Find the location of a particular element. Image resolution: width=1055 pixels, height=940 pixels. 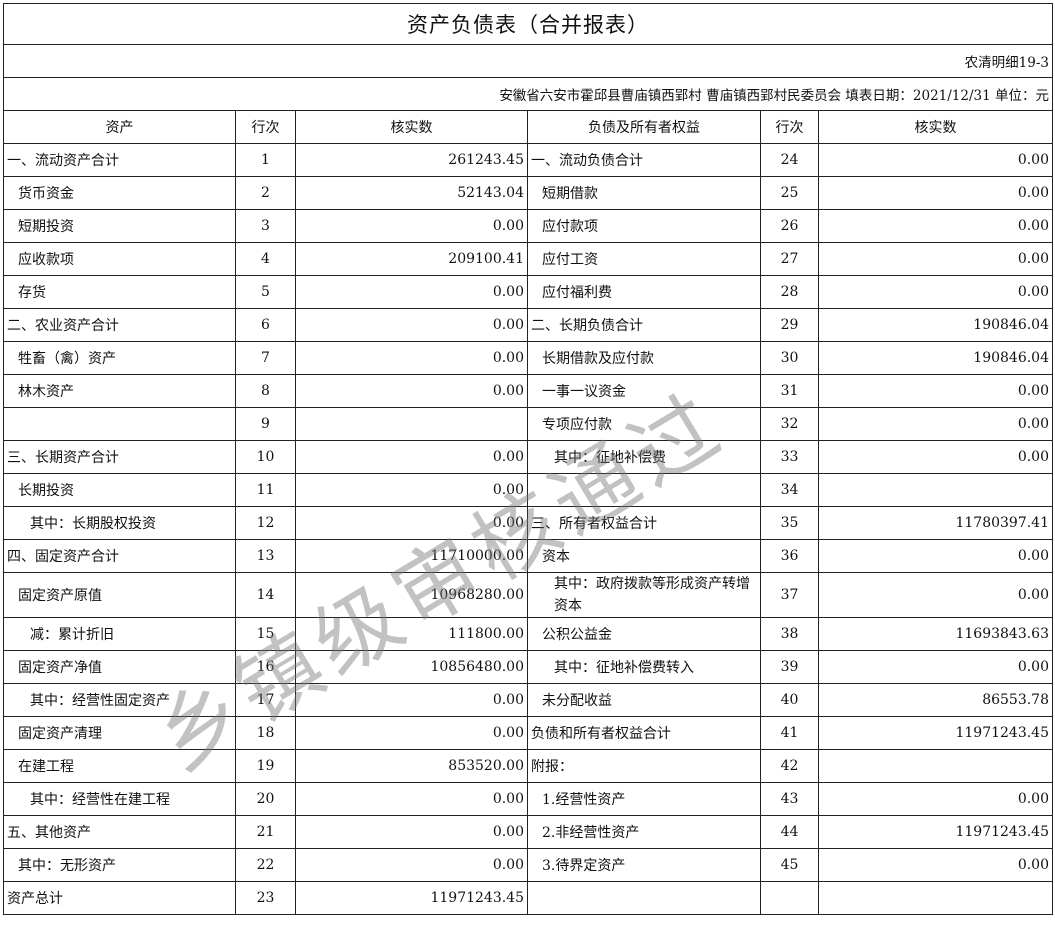

asset-label: 存货 is located at coordinates (119, 292).